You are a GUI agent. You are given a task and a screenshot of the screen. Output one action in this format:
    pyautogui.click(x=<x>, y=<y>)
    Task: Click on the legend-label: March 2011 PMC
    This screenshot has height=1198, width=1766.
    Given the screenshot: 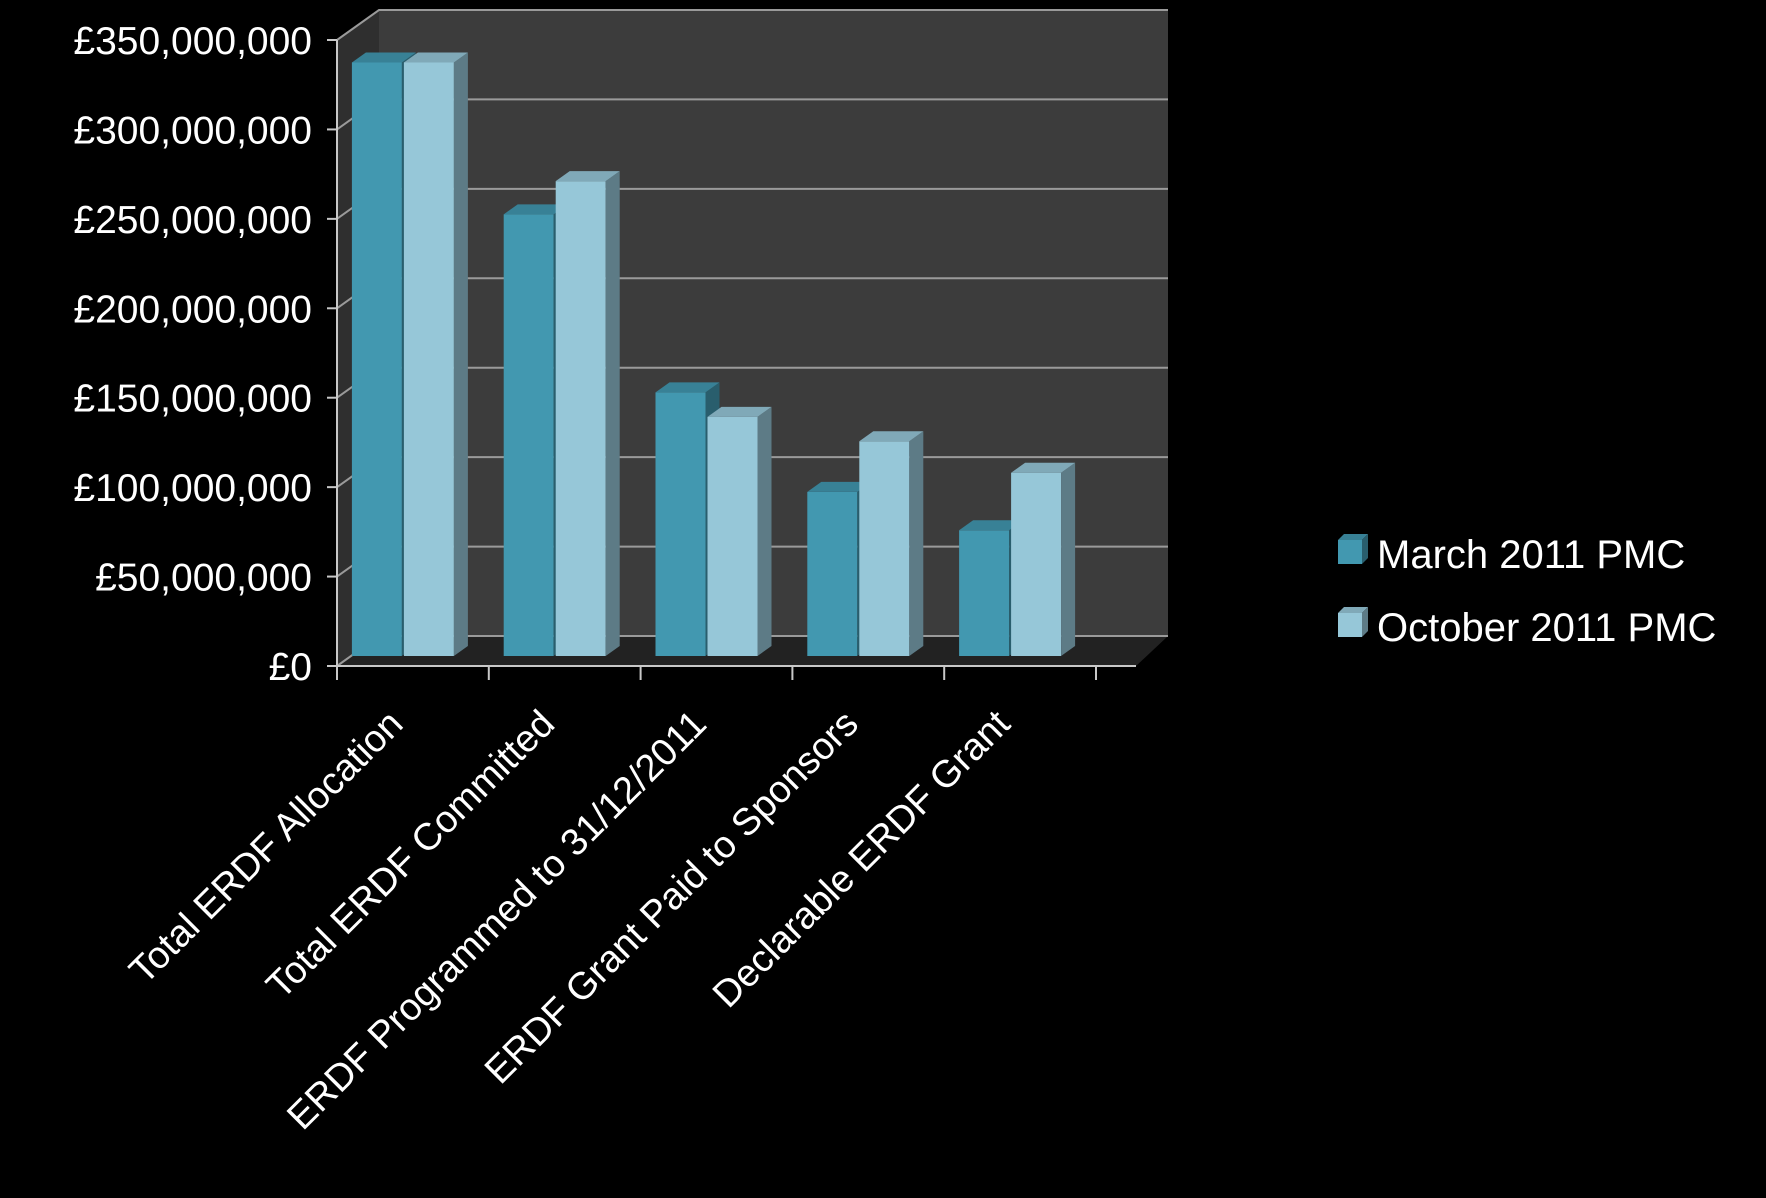 What is the action you would take?
    pyautogui.click(x=1531, y=555)
    